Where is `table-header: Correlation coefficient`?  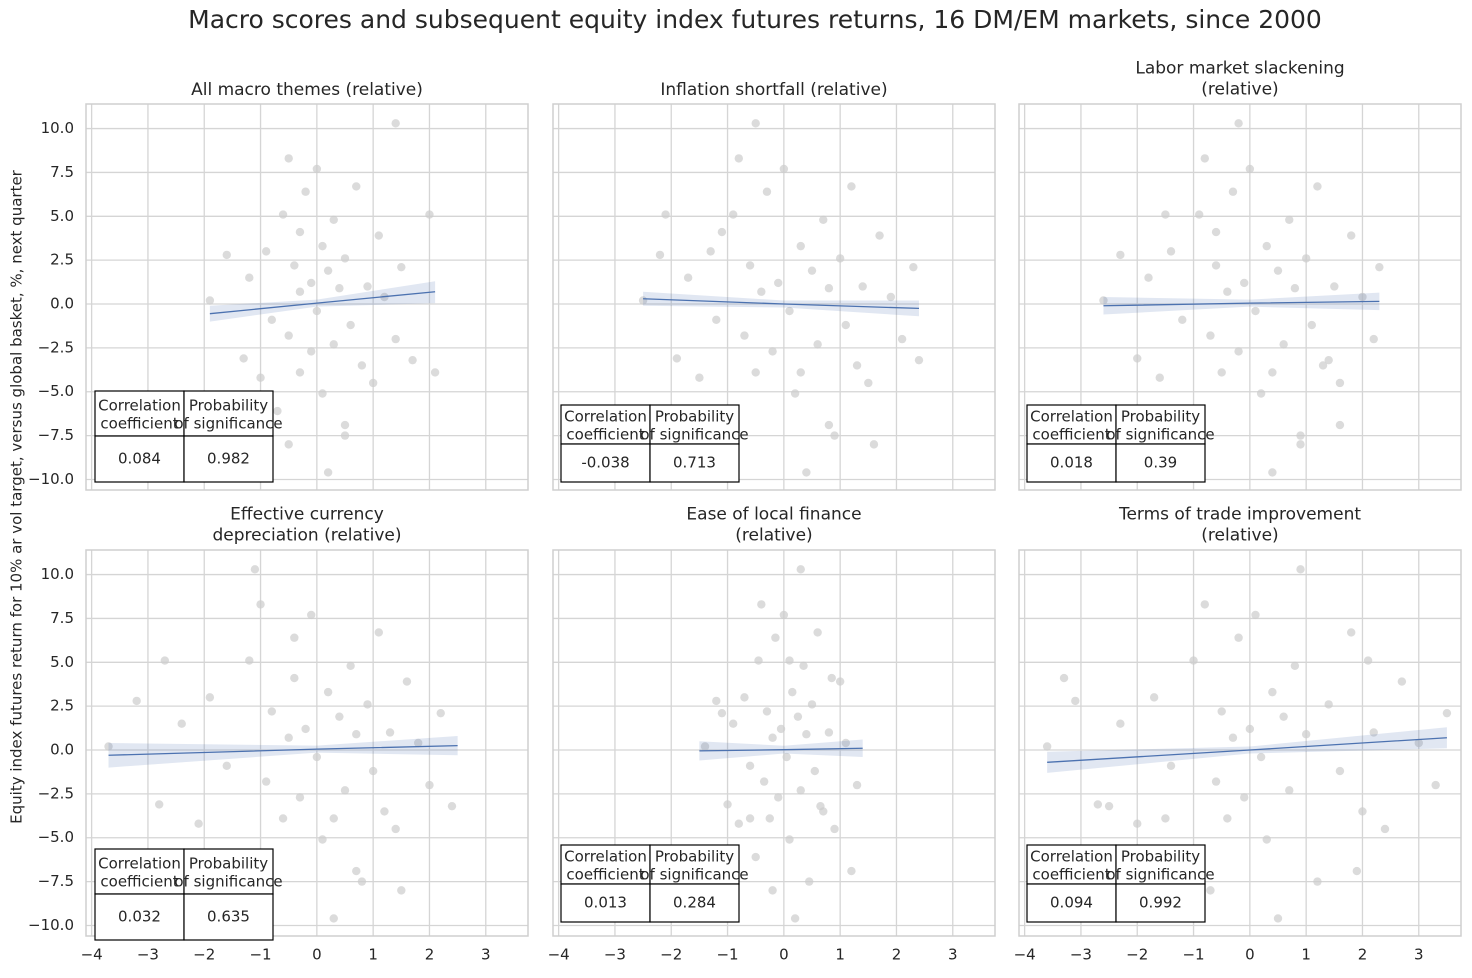 table-header: Correlation coefficient is located at coordinates (605, 425).